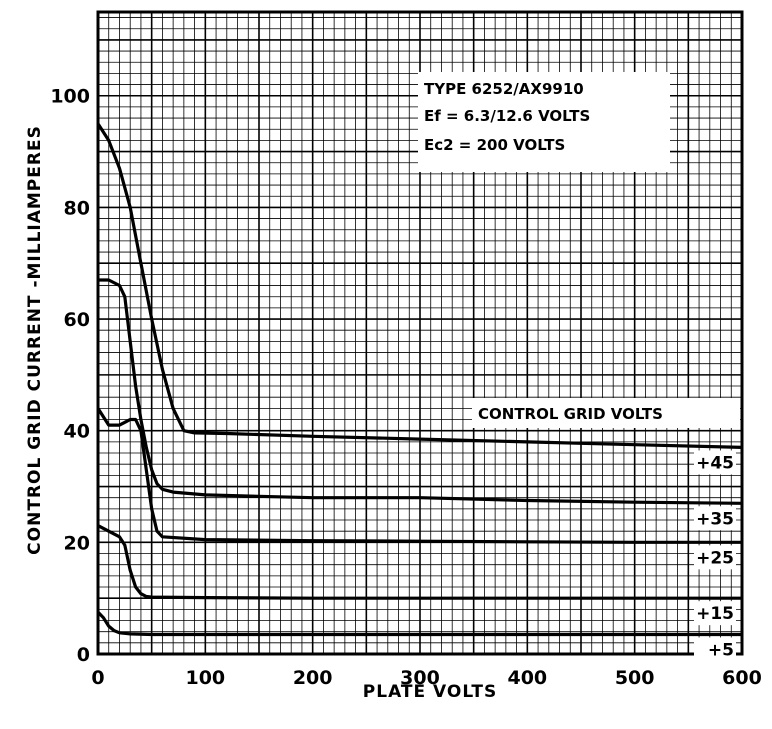 The image size is (772, 729). What do you see at coordinates (507, 116) in the screenshot?
I see `annotation-filament: Ef = 6.3/12.6 VOLTS` at bounding box center [507, 116].